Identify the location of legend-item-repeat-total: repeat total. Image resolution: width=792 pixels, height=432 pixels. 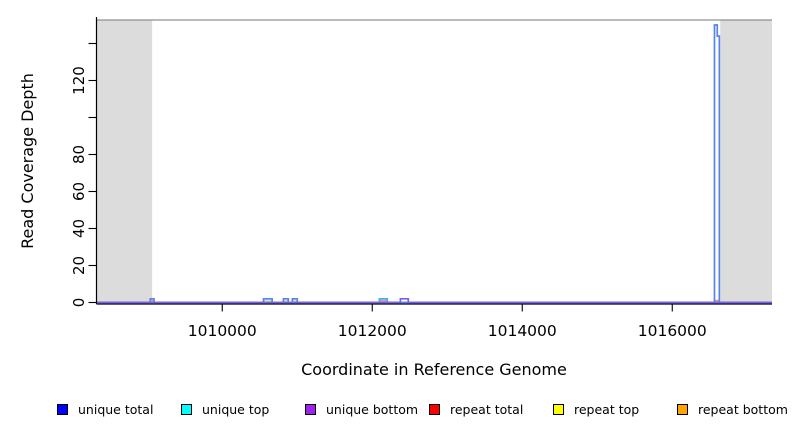
(476, 409).